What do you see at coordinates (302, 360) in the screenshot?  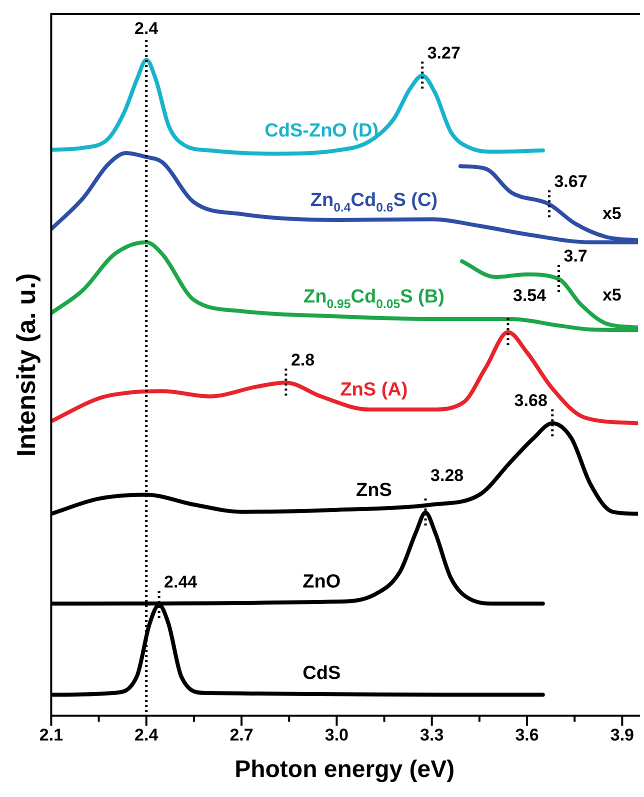 I see `annotation: 2.8` at bounding box center [302, 360].